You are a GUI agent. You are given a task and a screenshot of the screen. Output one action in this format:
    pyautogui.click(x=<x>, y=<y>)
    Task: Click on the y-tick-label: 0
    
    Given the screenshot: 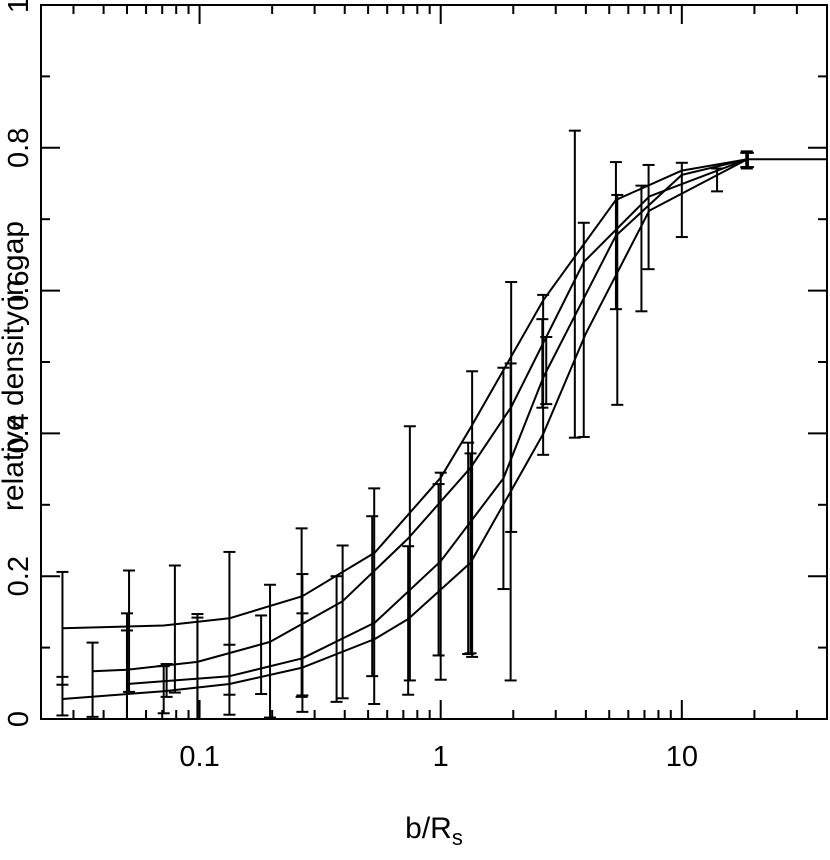 What is the action you would take?
    pyautogui.click(x=19, y=719)
    